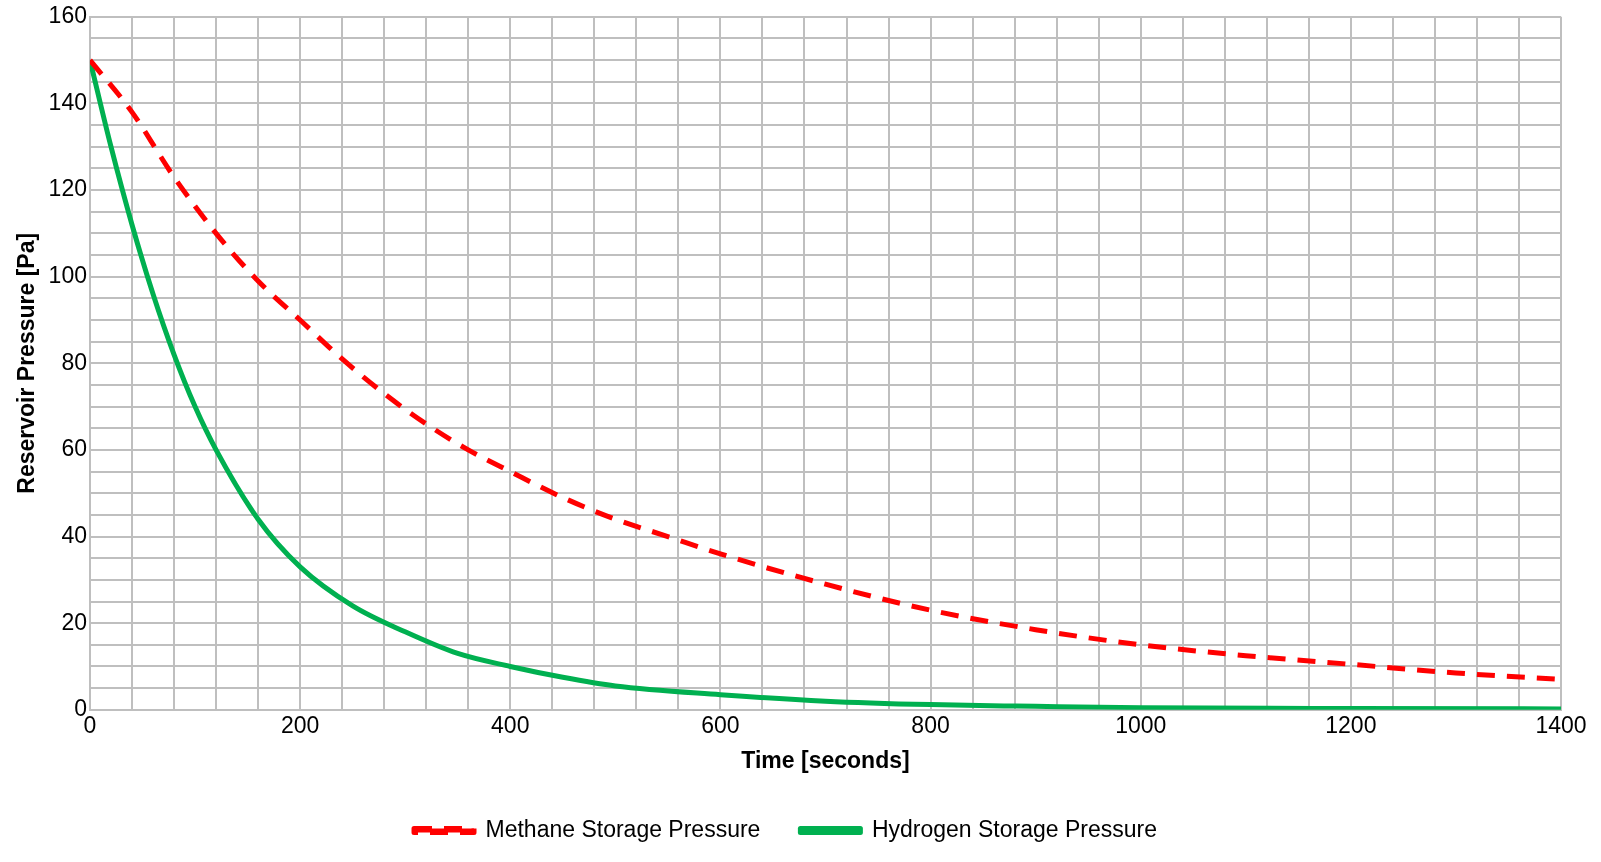  Describe the element at coordinates (300, 724) in the screenshot. I see `x-tick-label: 200` at that location.